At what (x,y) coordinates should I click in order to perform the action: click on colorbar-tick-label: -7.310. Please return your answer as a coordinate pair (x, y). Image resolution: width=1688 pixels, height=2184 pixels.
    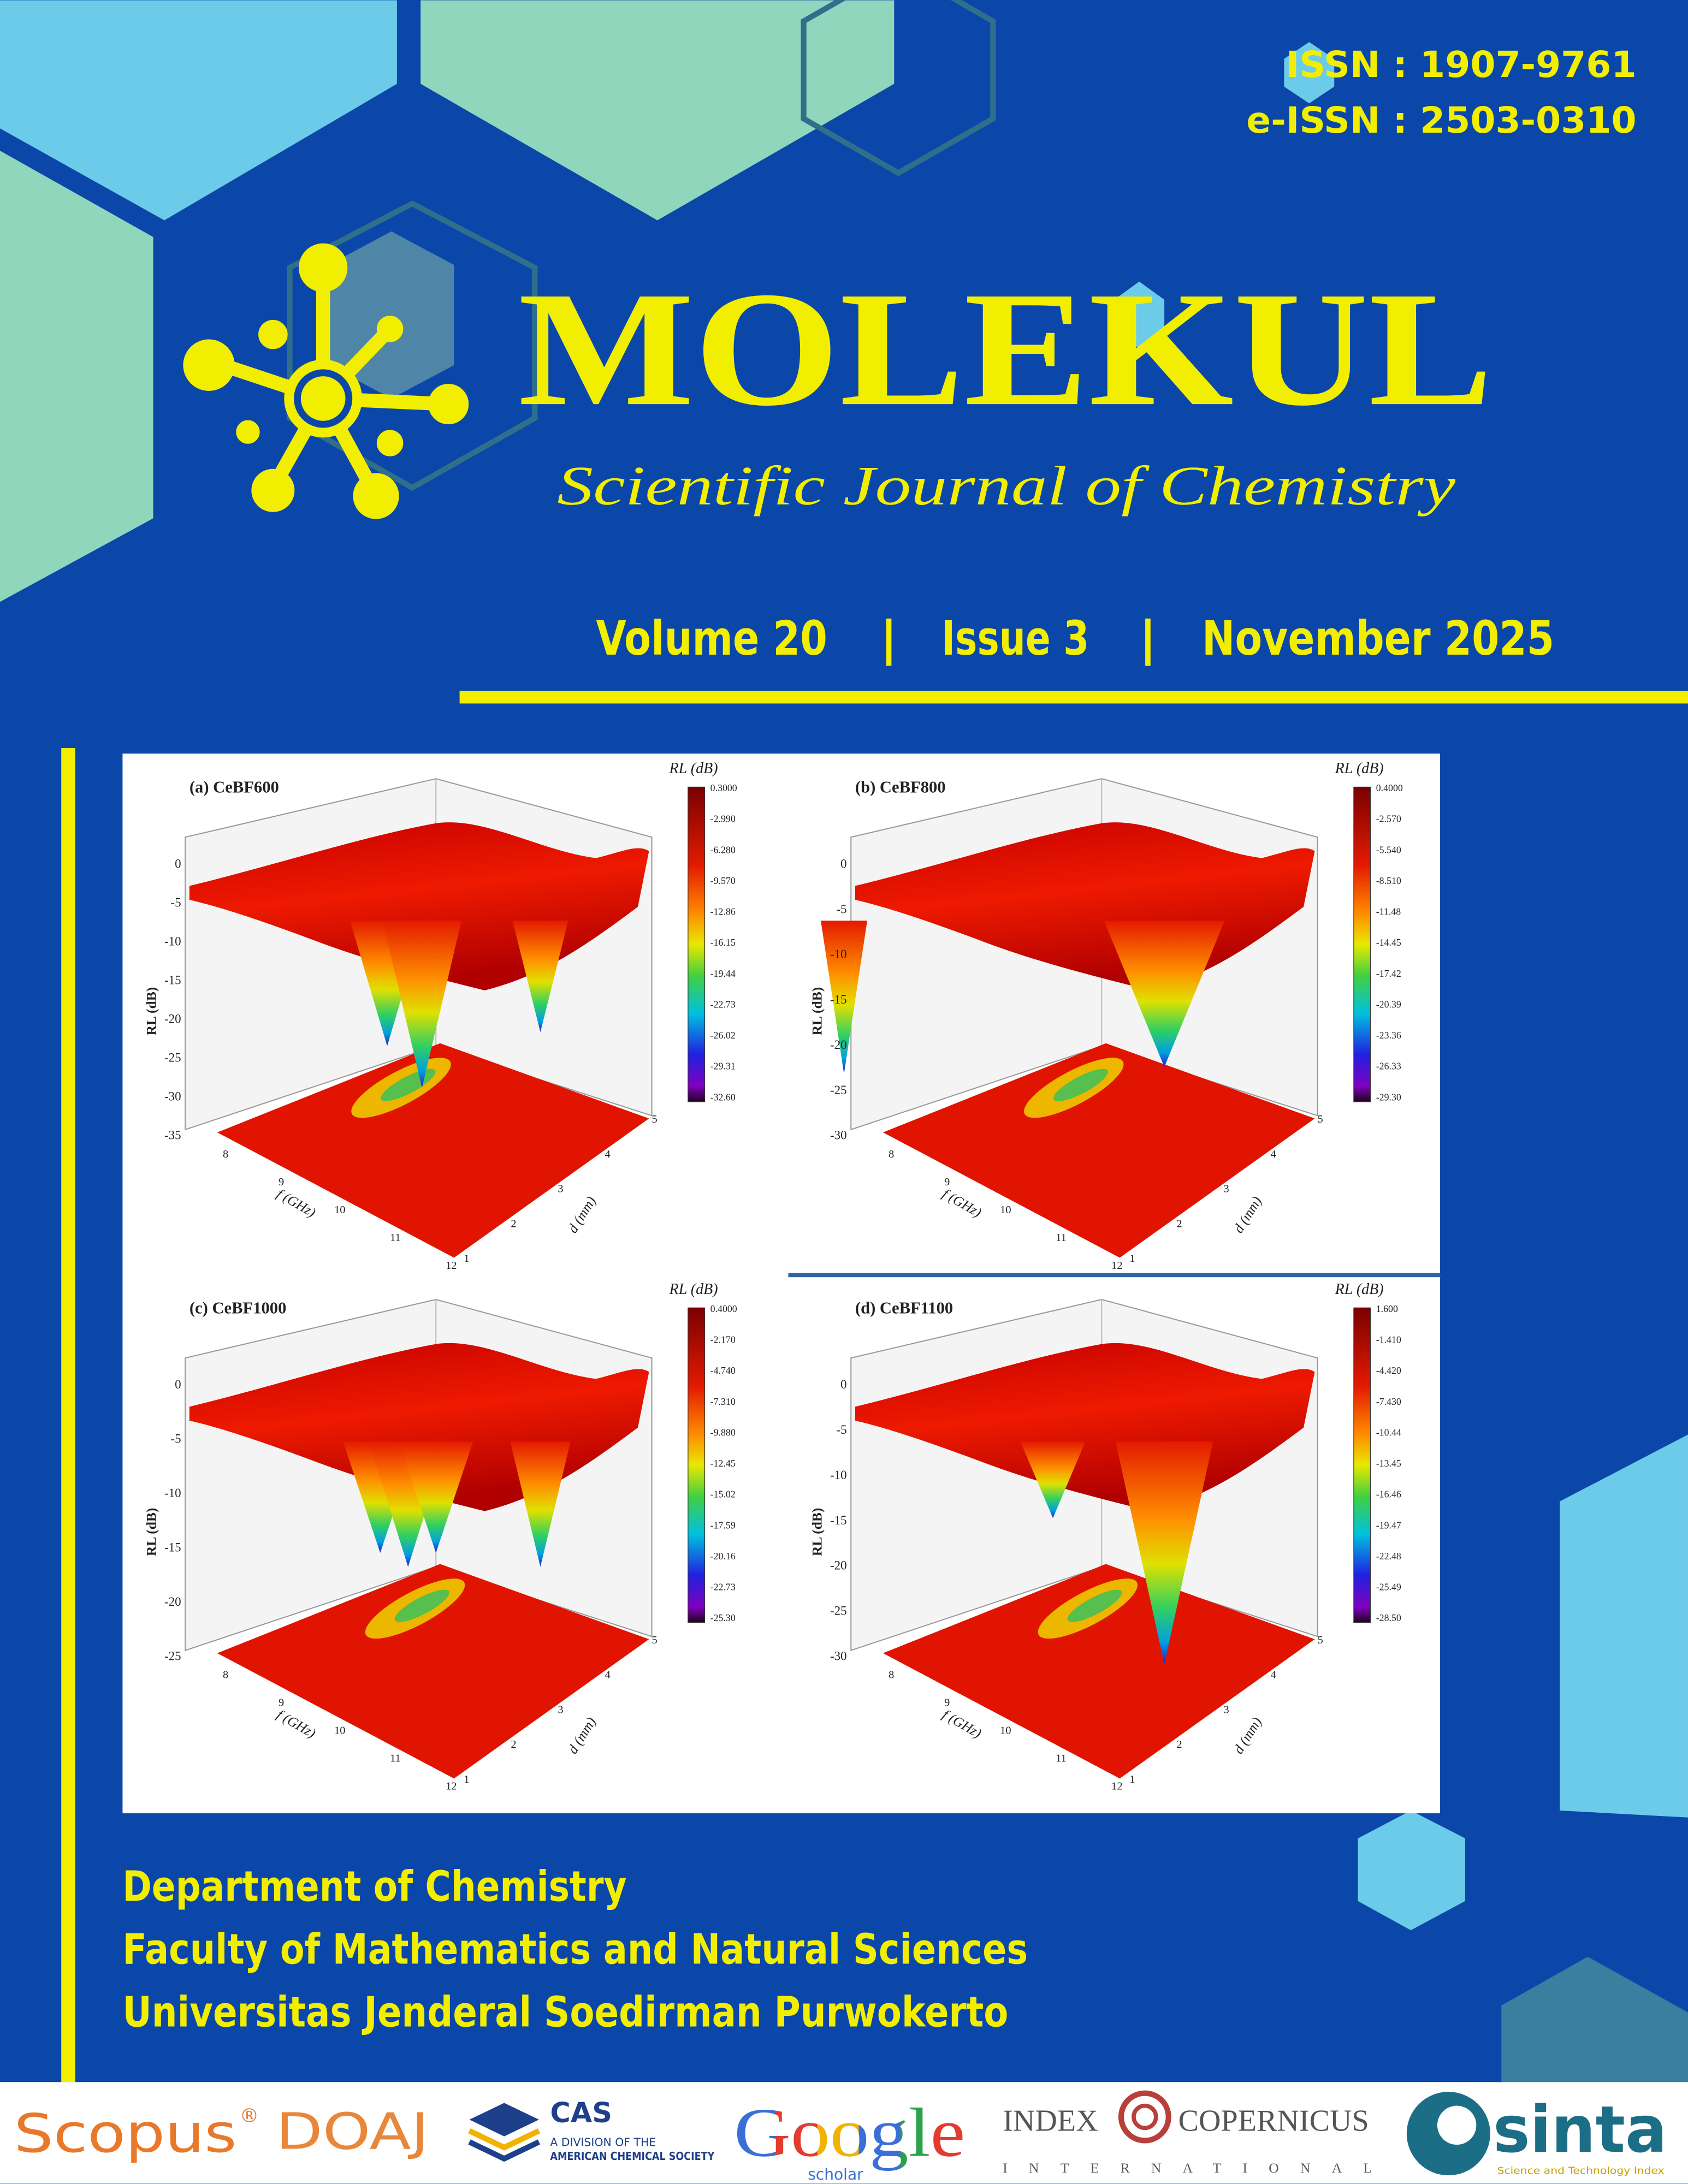
    Looking at the image, I should click on (723, 1401).